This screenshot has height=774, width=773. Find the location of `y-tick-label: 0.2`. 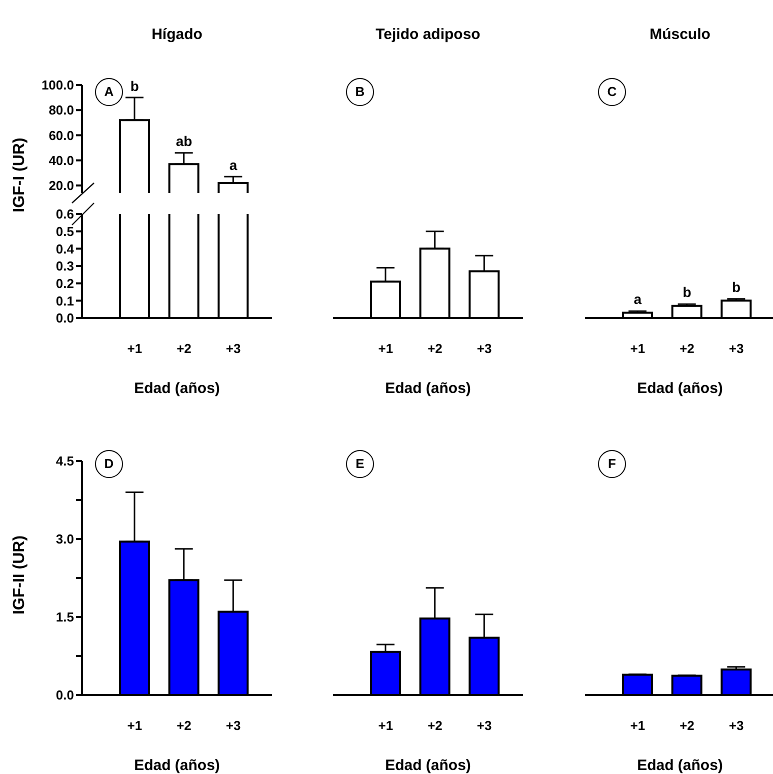

y-tick-label: 0.2 is located at coordinates (65, 283).